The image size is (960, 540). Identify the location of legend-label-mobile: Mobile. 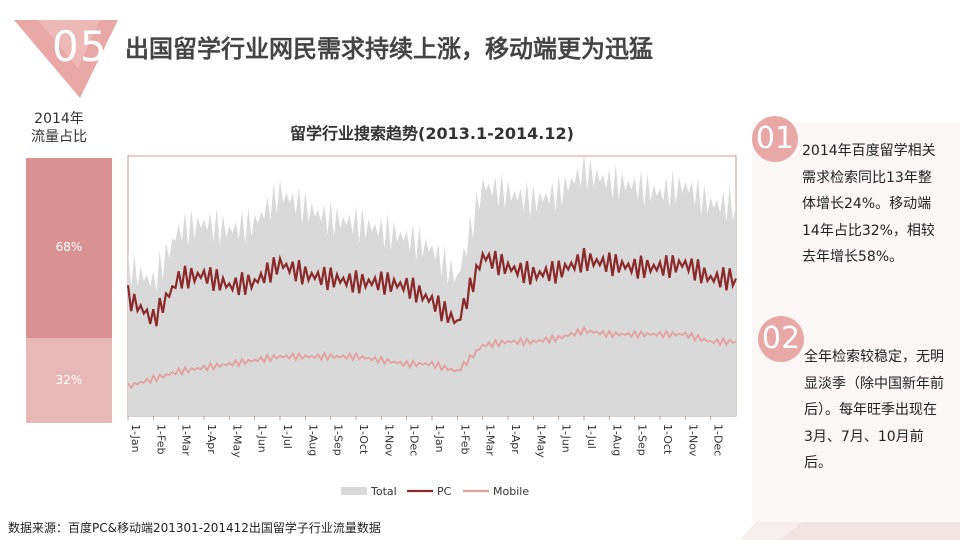
(511, 491).